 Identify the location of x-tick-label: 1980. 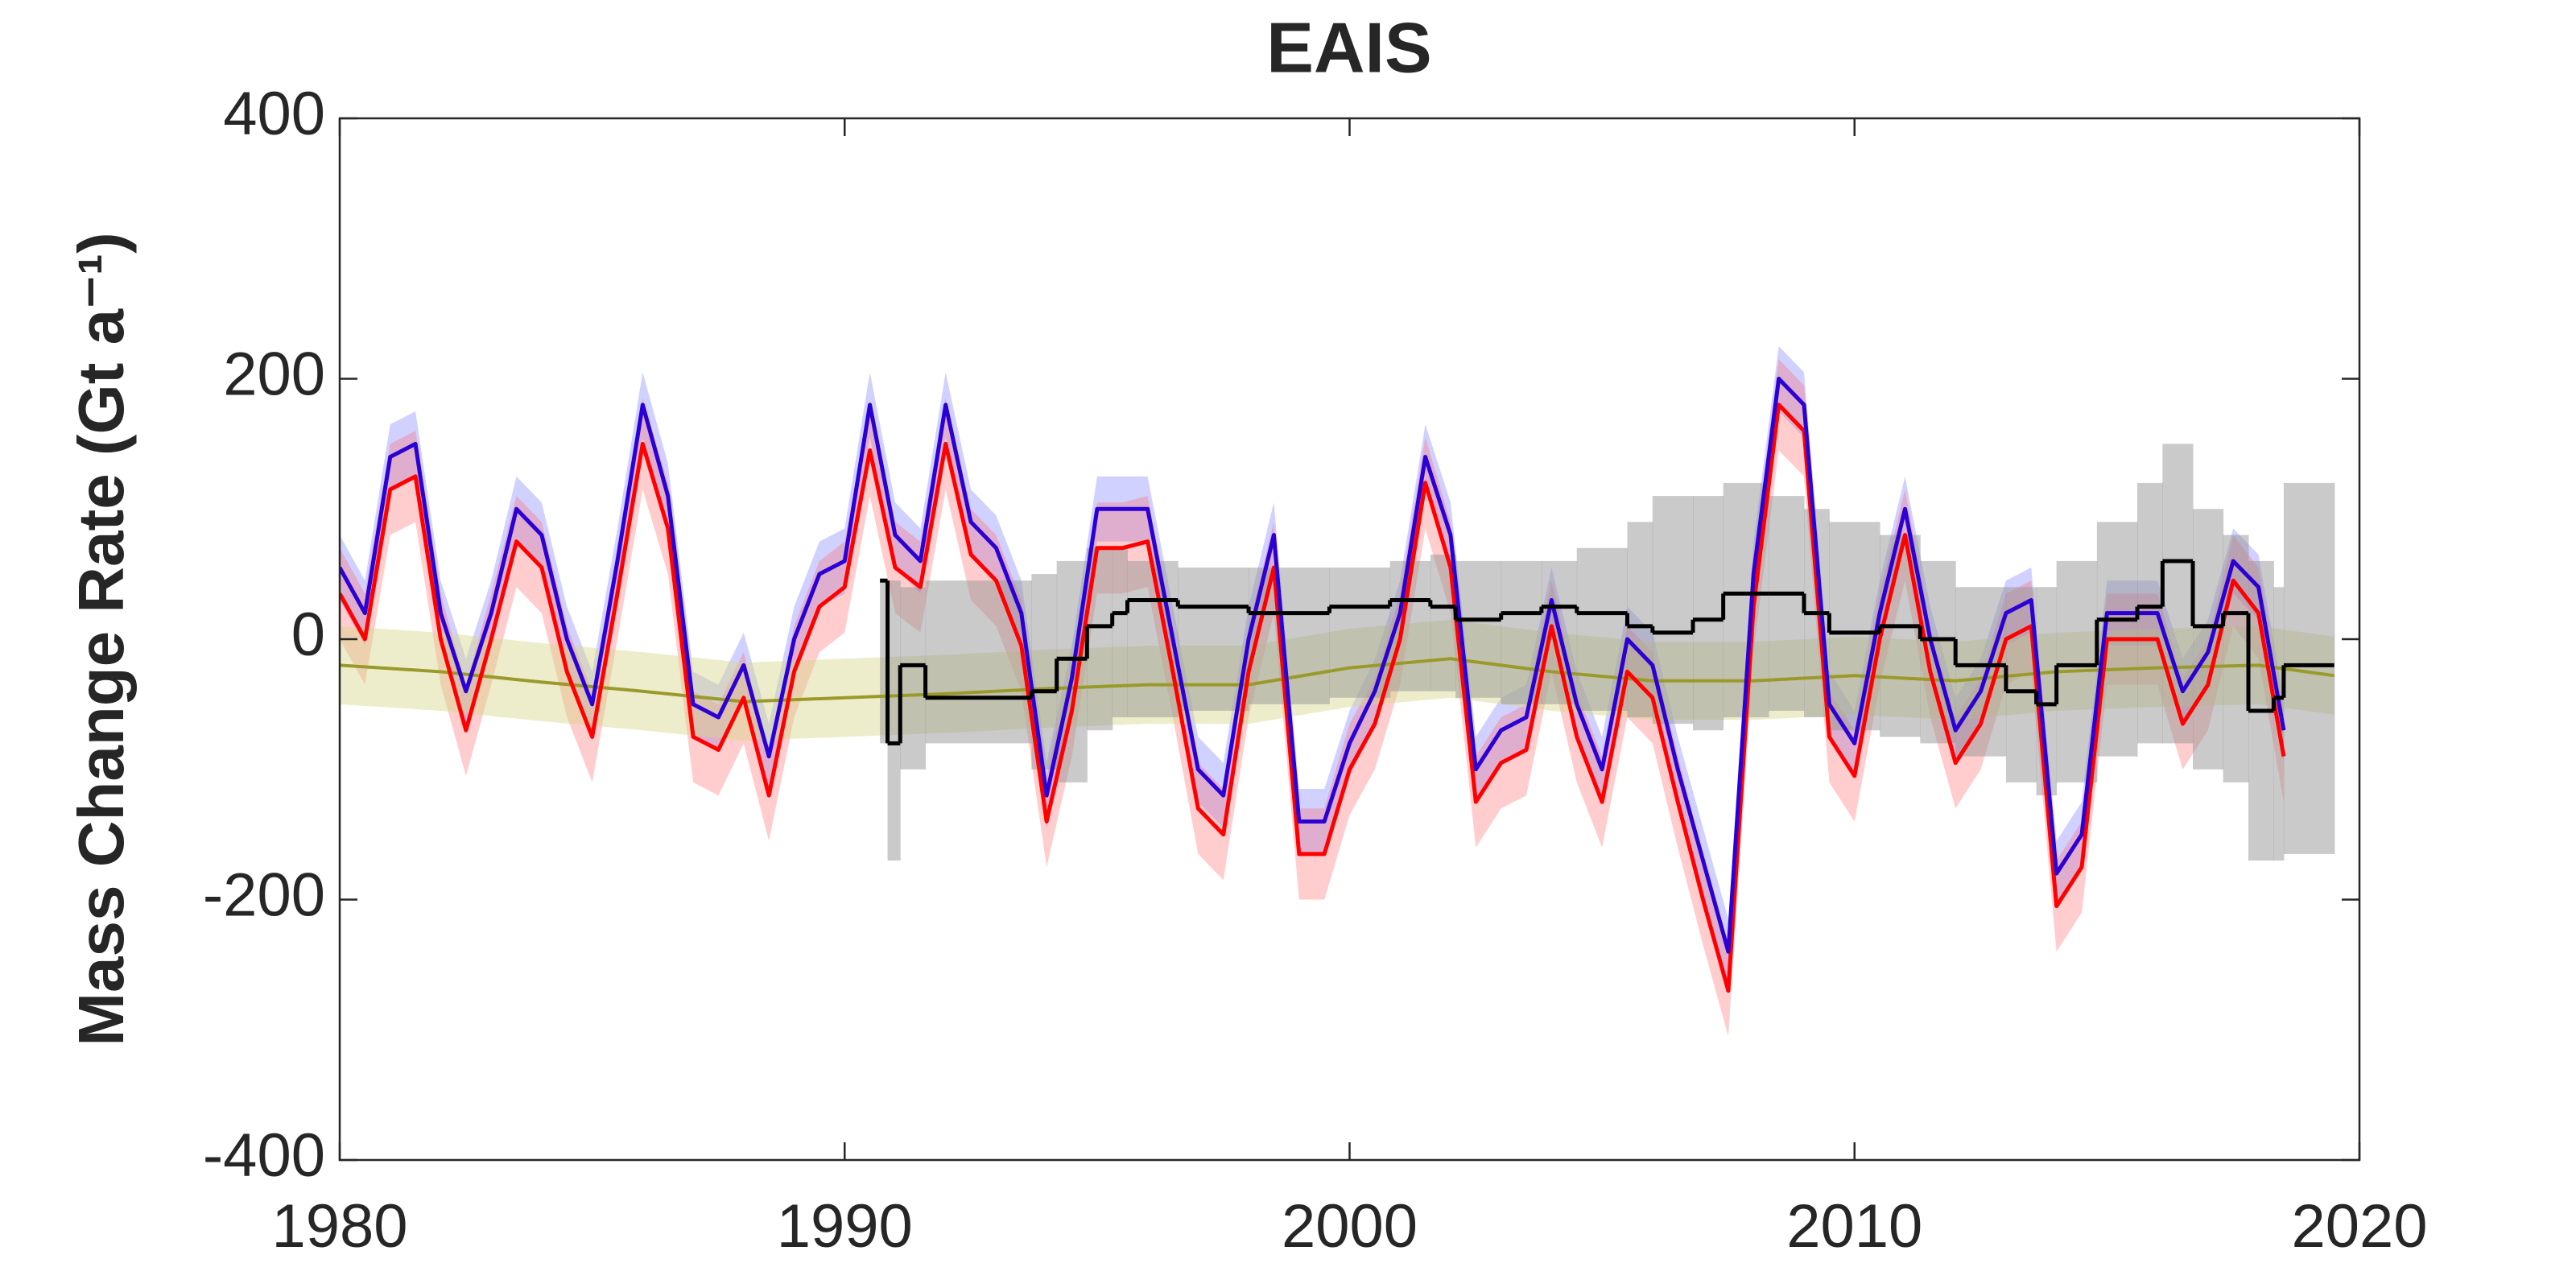
(339, 1226).